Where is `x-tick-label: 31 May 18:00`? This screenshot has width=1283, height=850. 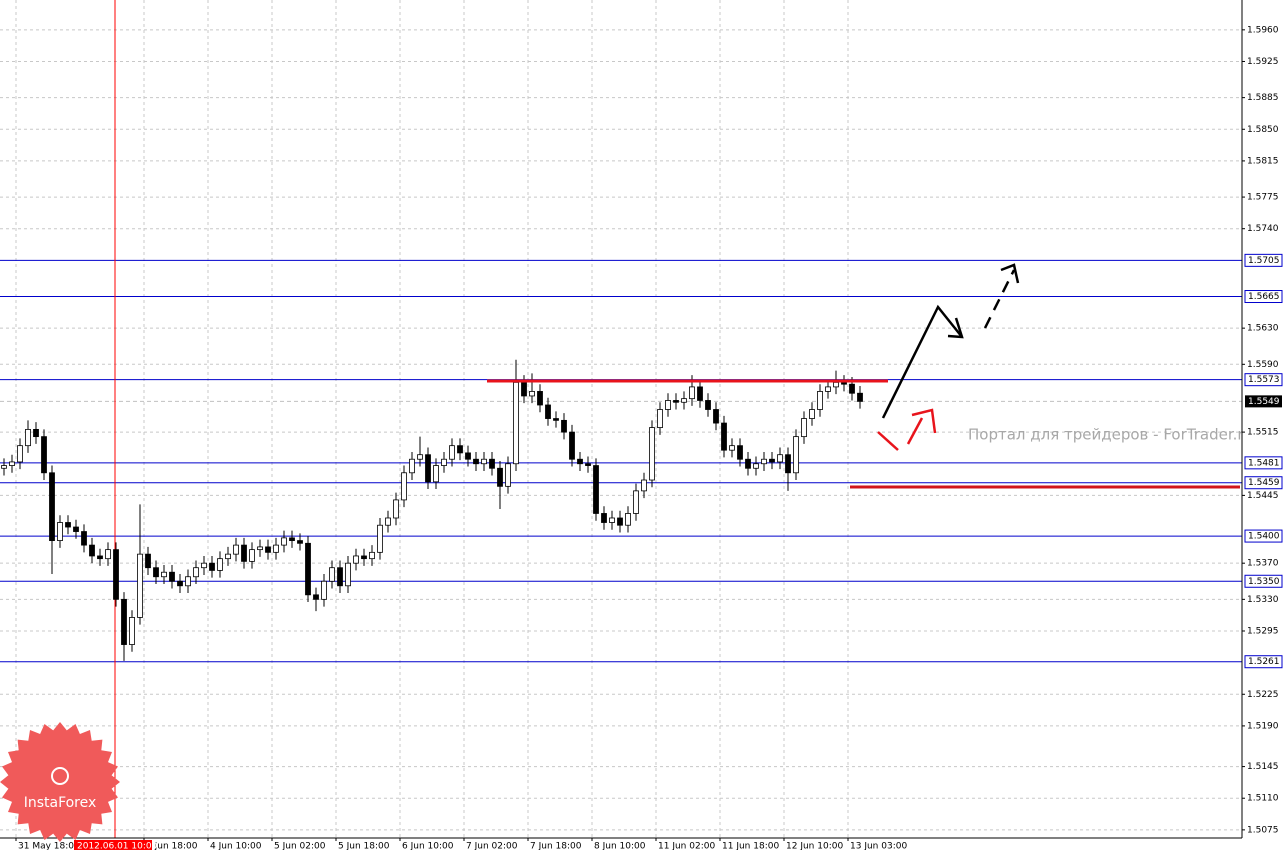
x-tick-label: 31 May 18:00 is located at coordinates (49, 846).